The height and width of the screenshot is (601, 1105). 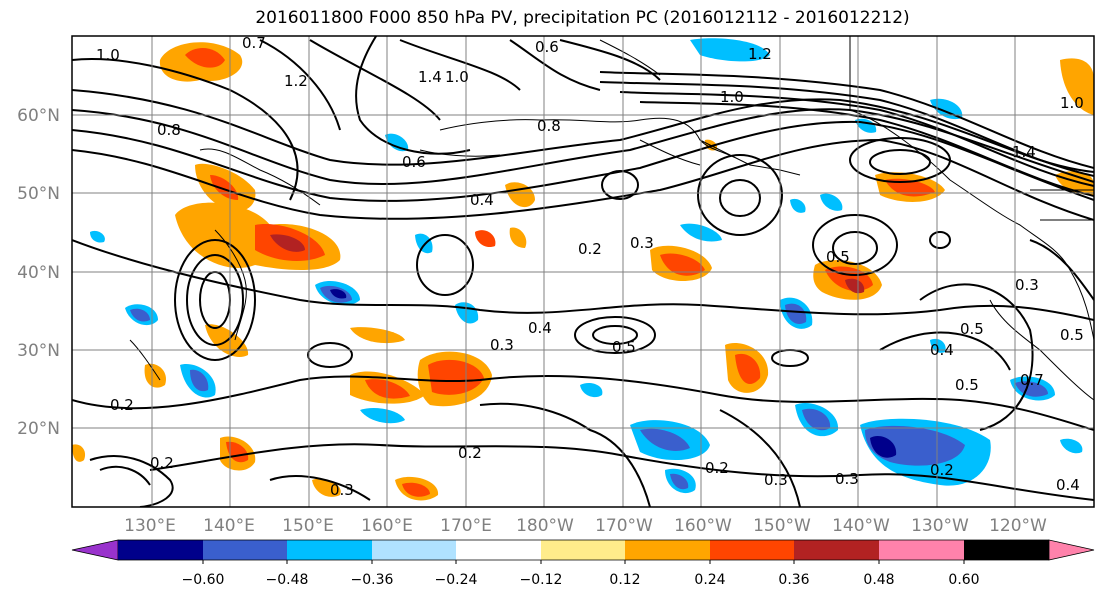 I want to click on lon-label: 140°E, so click(x=229, y=526).